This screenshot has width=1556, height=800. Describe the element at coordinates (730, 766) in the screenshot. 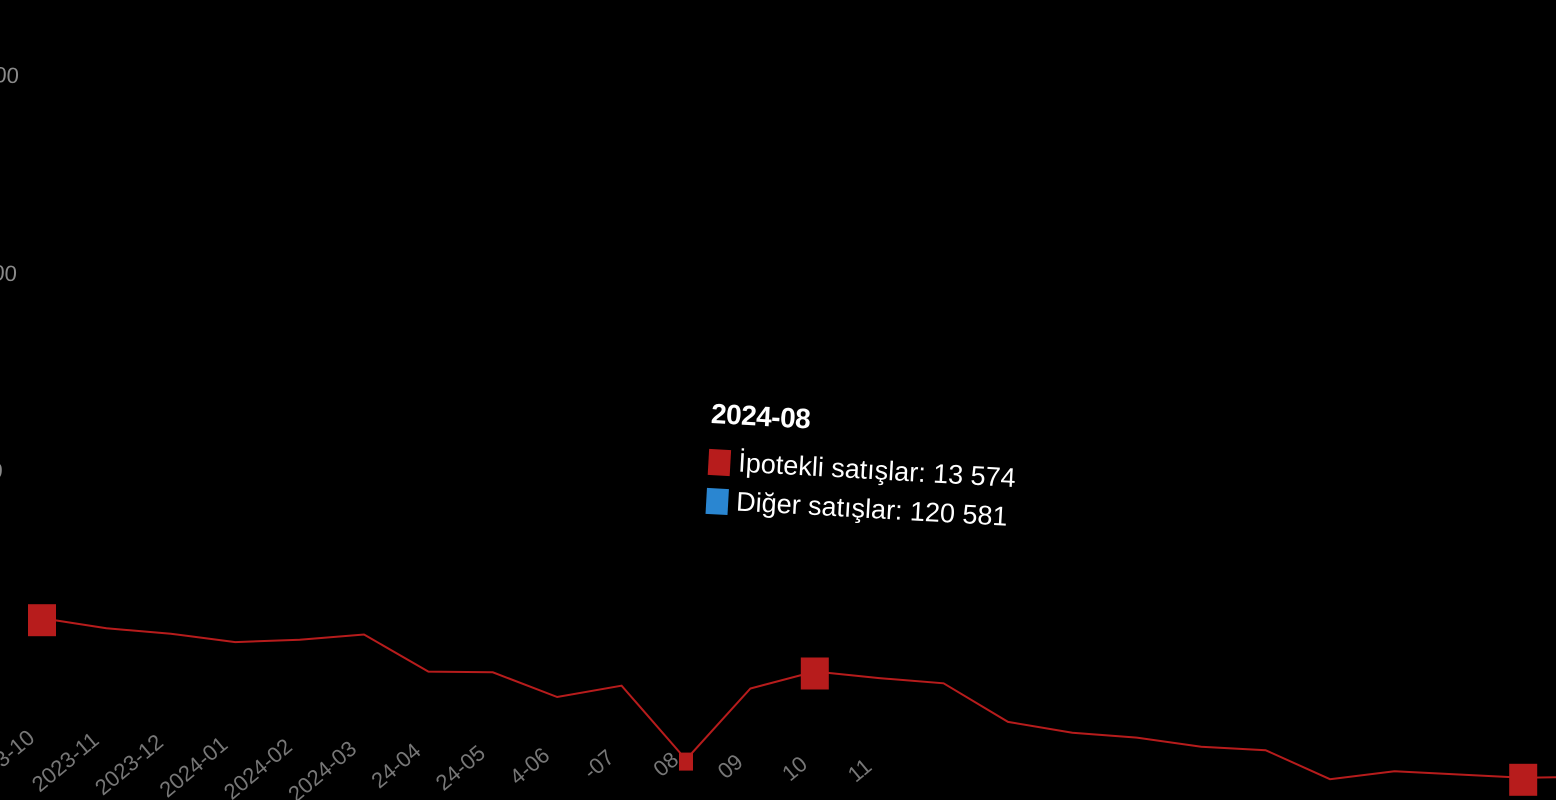

I see `x-tick-label: 09` at that location.